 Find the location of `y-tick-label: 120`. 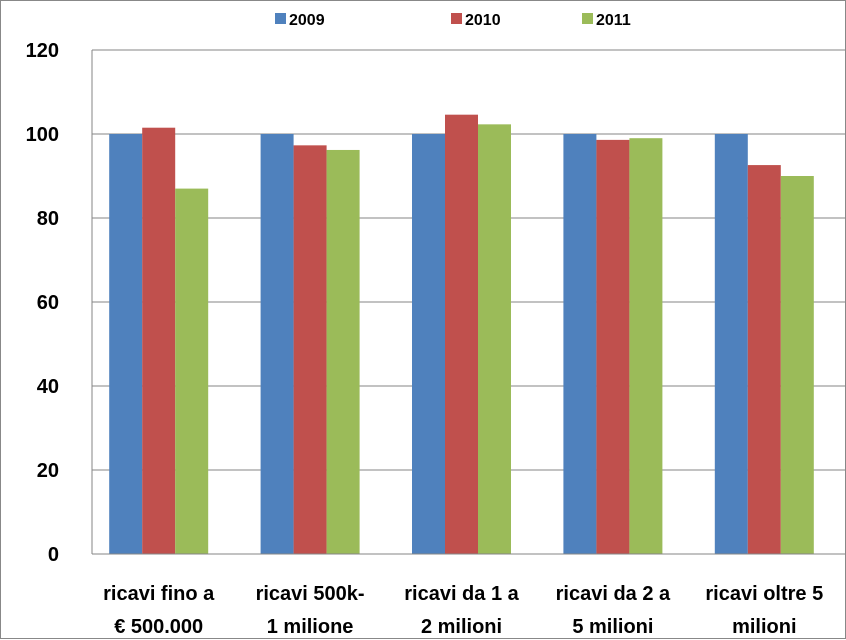

y-tick-label: 120 is located at coordinates (42, 51).